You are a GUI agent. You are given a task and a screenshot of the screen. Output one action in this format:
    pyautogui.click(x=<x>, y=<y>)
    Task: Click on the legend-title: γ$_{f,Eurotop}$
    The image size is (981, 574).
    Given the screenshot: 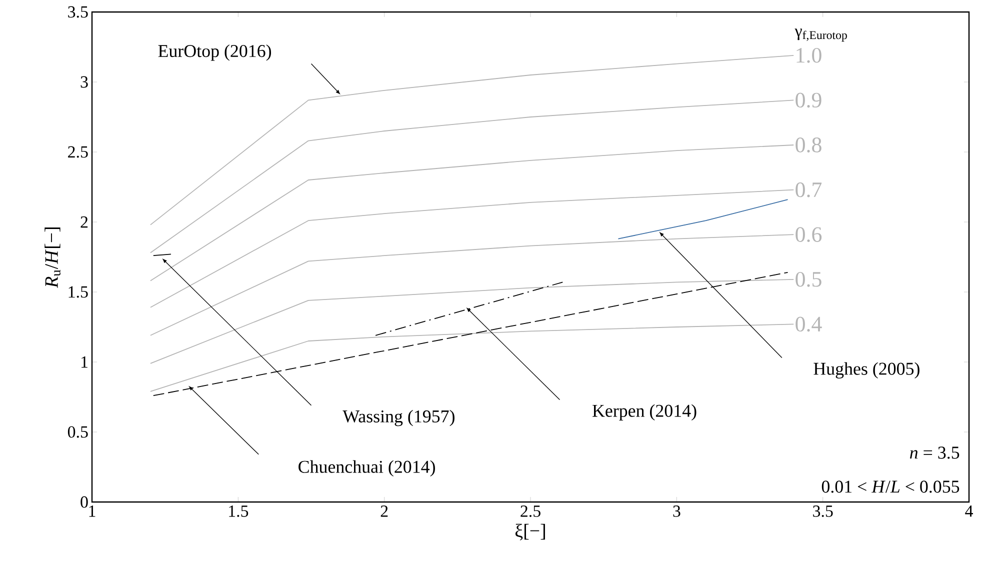 What is the action you would take?
    pyautogui.click(x=820, y=35)
    